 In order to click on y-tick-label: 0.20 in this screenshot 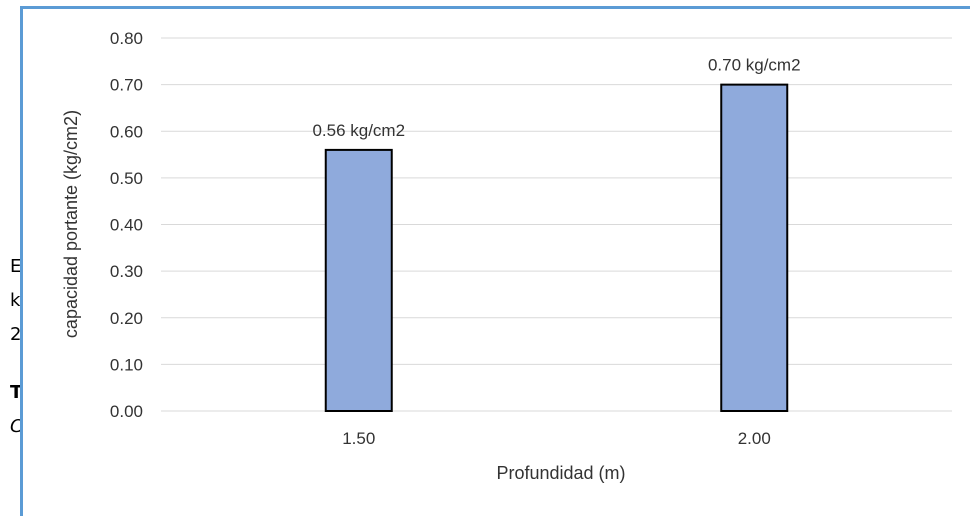, I will do `click(126, 318)`.